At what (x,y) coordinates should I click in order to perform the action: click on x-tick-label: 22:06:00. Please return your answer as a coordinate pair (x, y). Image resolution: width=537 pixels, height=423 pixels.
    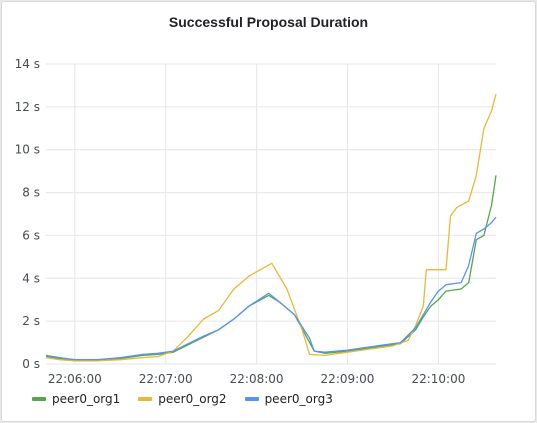
    Looking at the image, I should click on (75, 379).